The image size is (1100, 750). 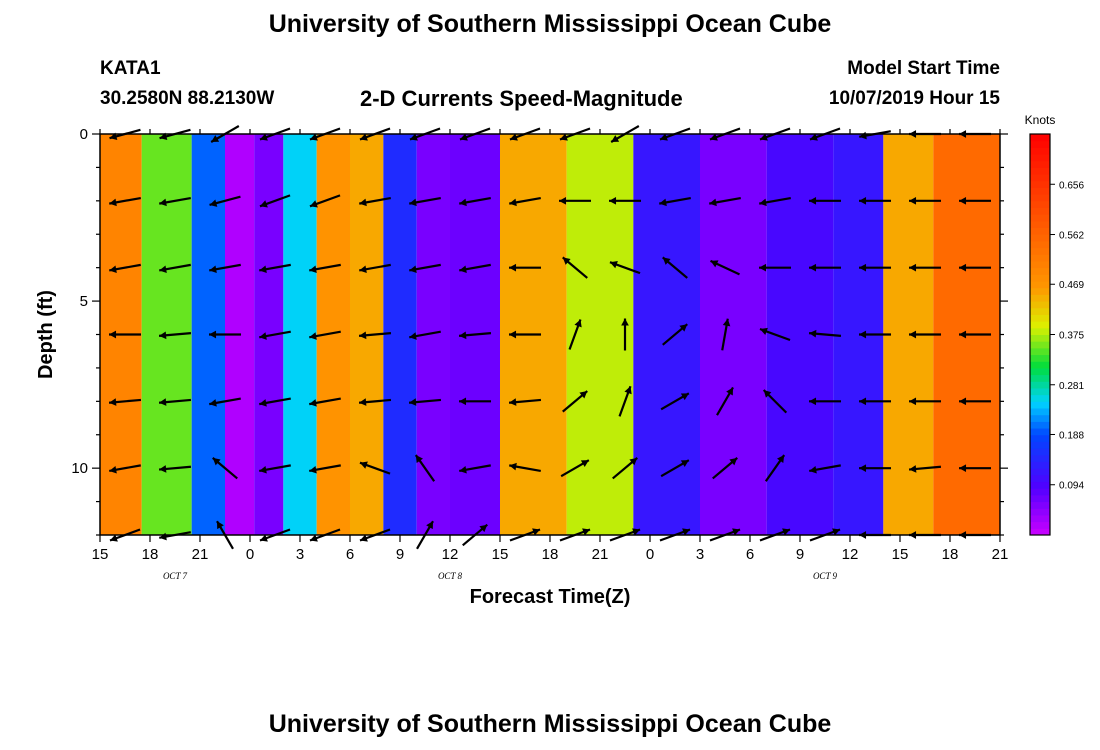 What do you see at coordinates (1071, 285) in the screenshot?
I see `colorbar-tick-label: 0.469` at bounding box center [1071, 285].